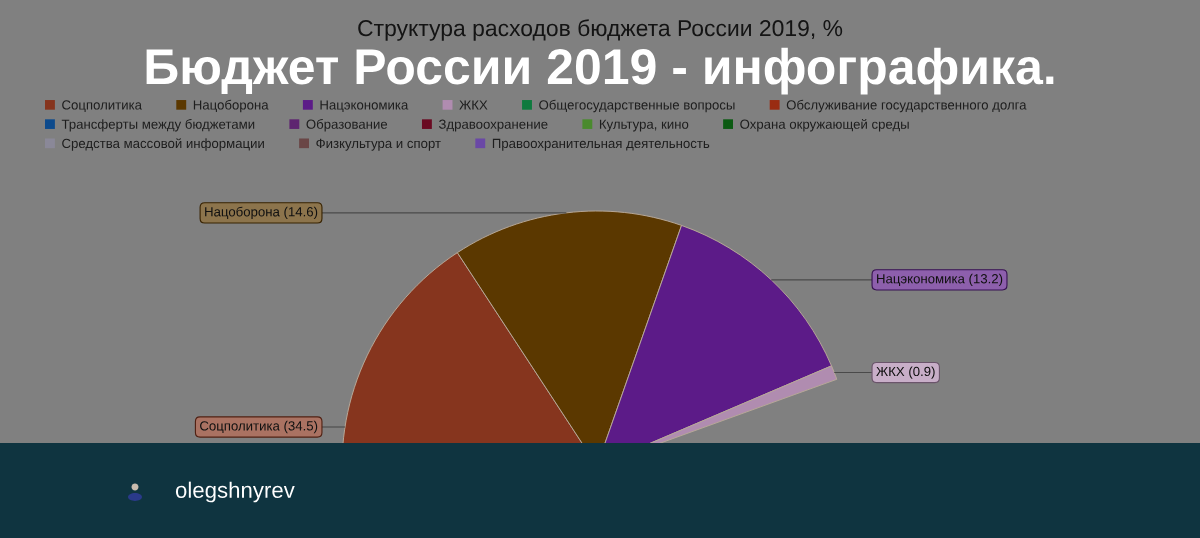  I want to click on category-label: Нацэкономика (13.2), so click(940, 280).